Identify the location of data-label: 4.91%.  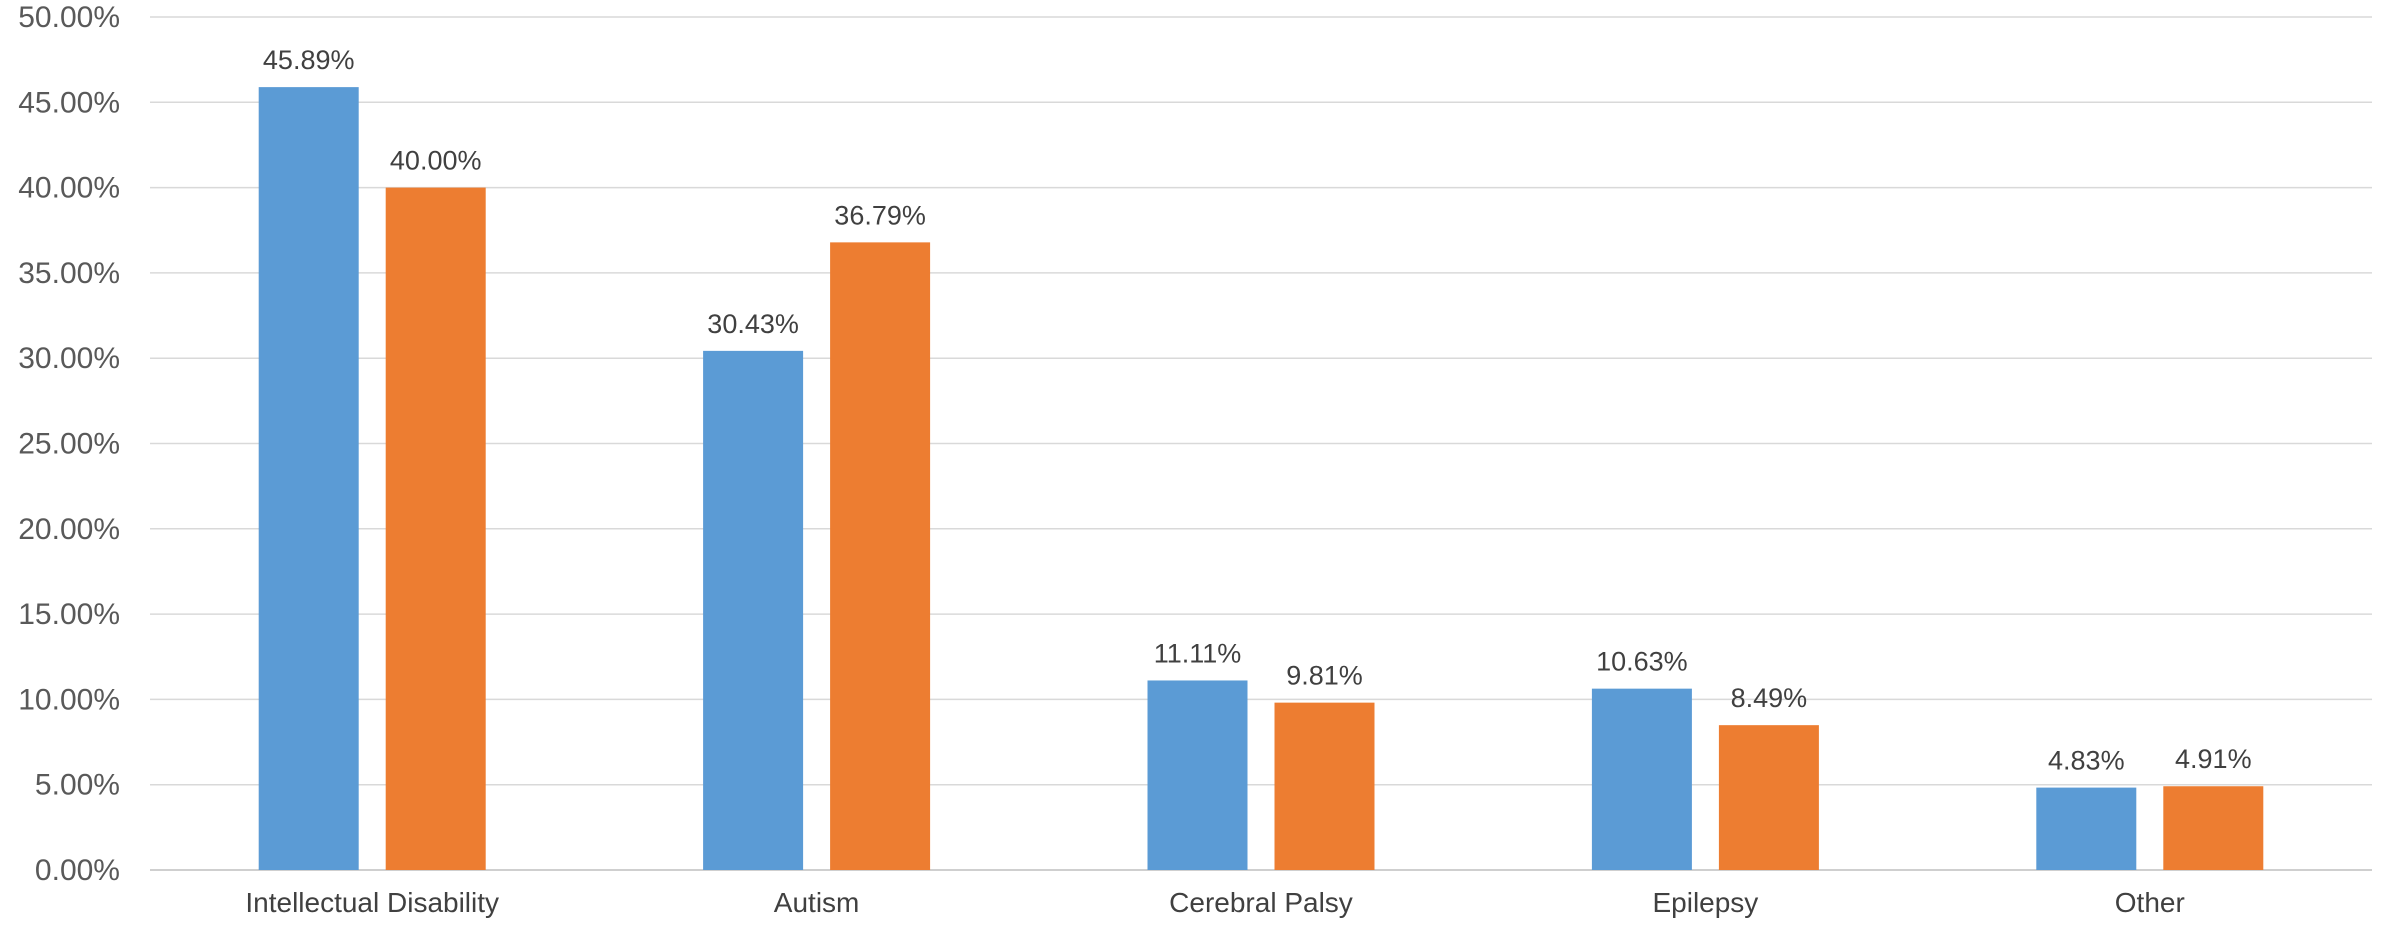
(2213, 759).